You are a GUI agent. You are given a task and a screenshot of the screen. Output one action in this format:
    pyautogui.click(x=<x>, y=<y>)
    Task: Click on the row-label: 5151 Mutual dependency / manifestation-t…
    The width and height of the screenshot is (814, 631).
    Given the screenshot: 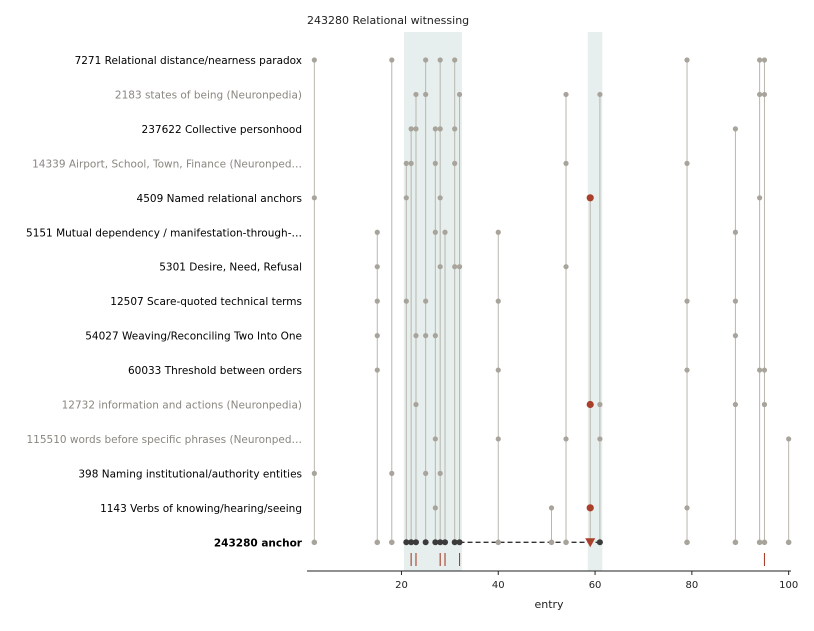 What is the action you would take?
    pyautogui.click(x=164, y=233)
    